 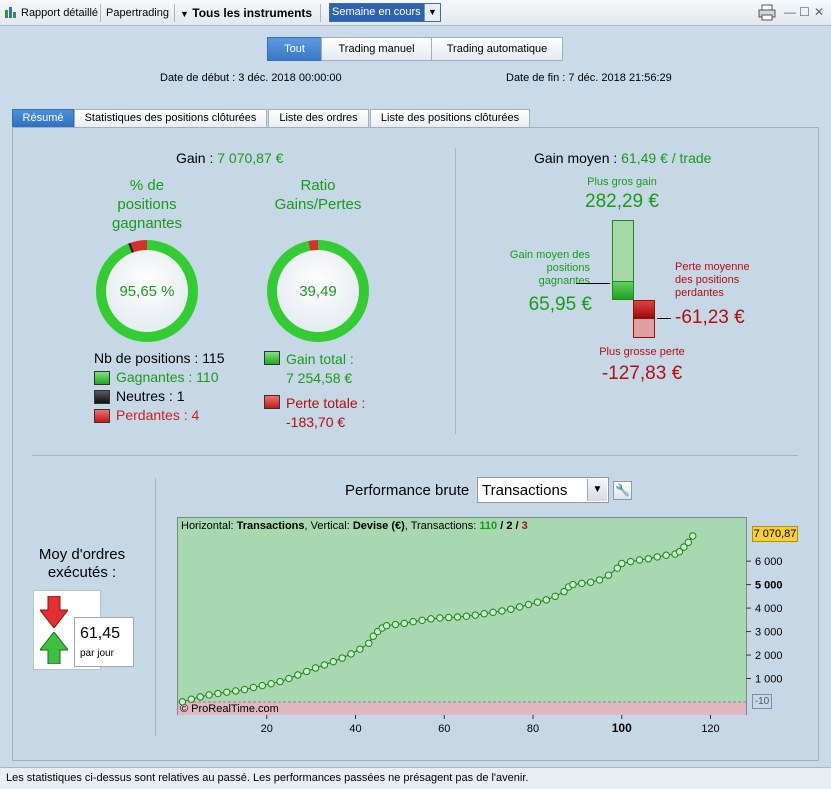 What do you see at coordinates (43, 118) in the screenshot?
I see `tab-summary: Résumé` at bounding box center [43, 118].